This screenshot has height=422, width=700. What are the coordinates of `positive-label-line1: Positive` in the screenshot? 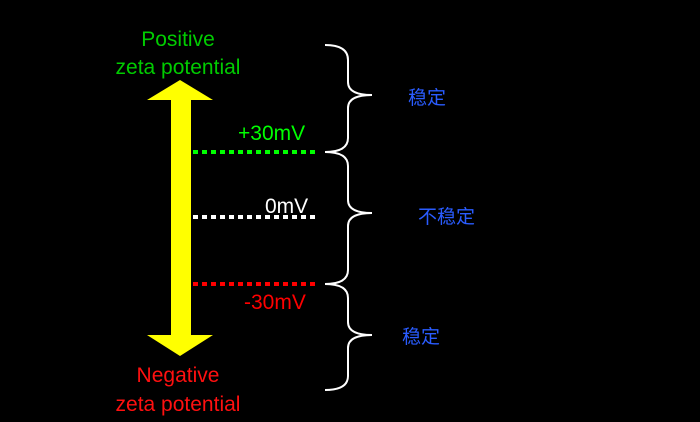 It's located at (178, 39).